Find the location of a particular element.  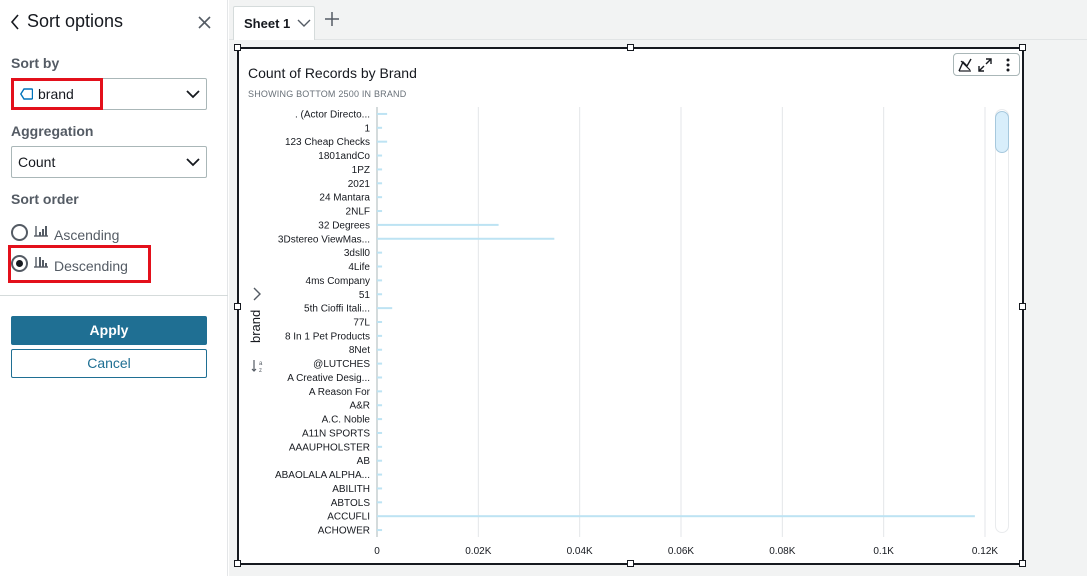

x-tick-label: 0 is located at coordinates (377, 551).